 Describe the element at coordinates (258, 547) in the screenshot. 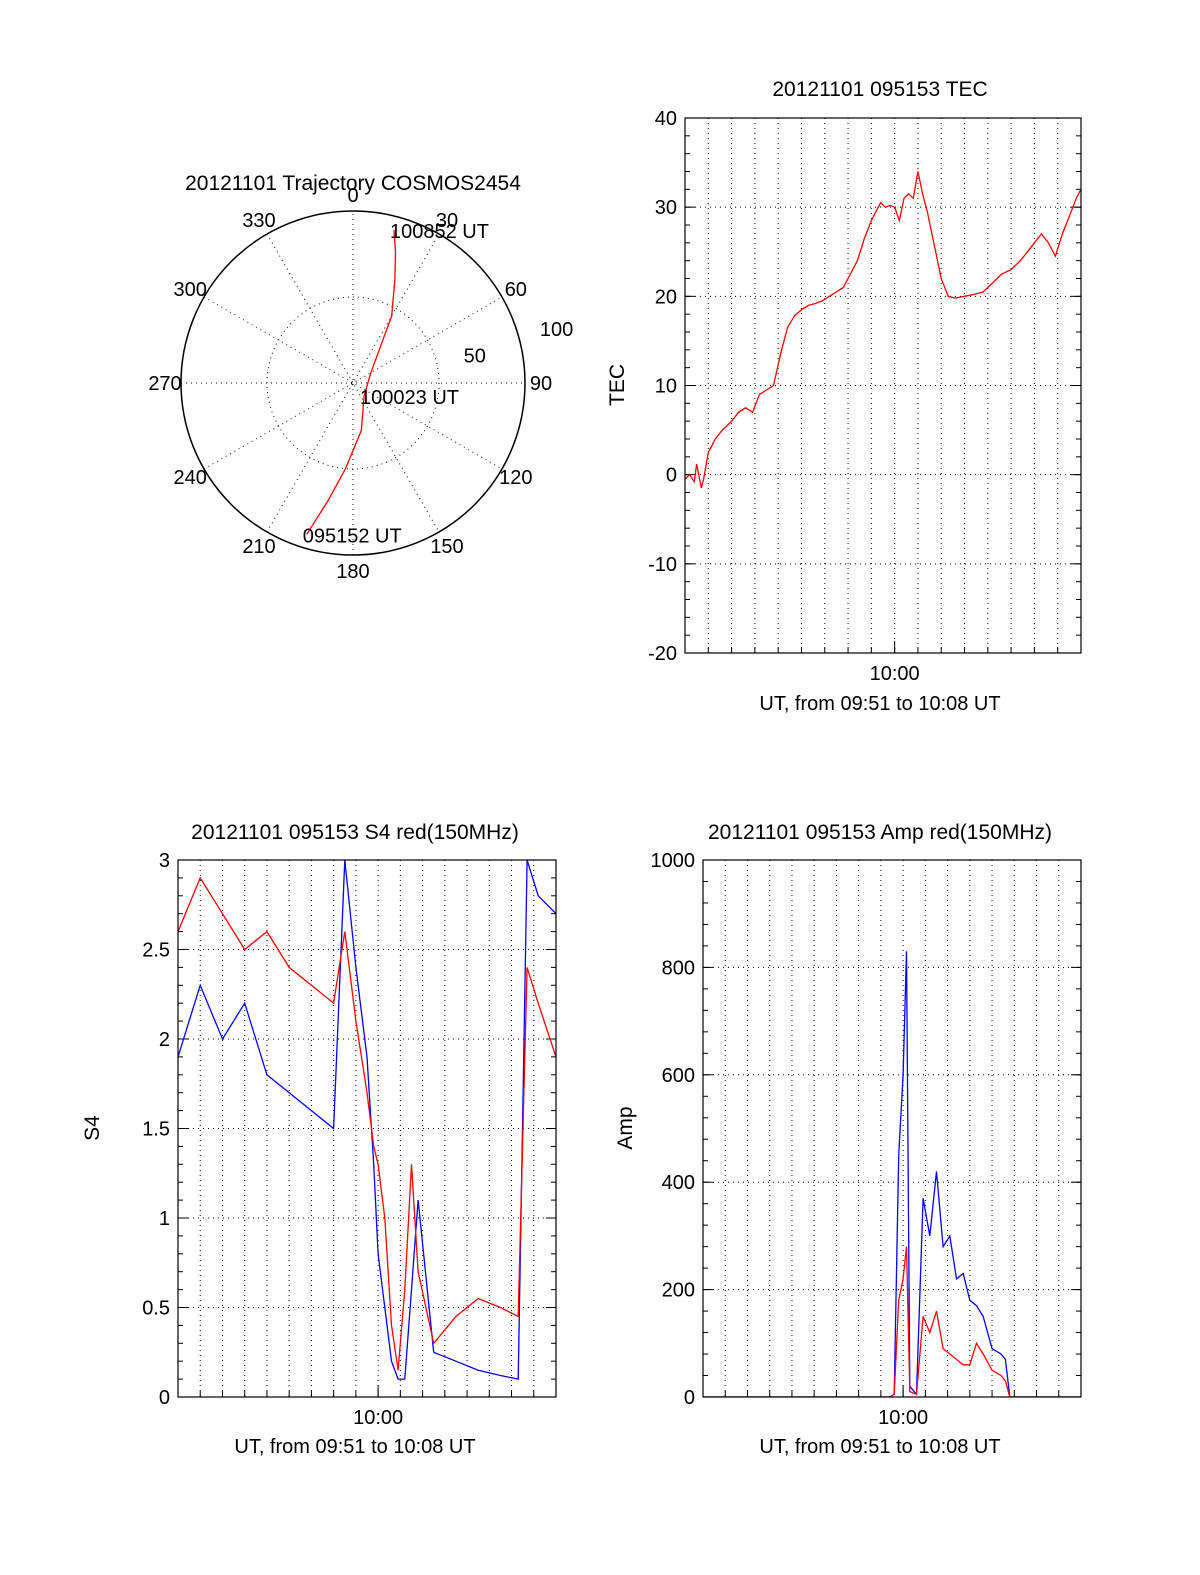

I see `polar-angle-label: 210` at that location.